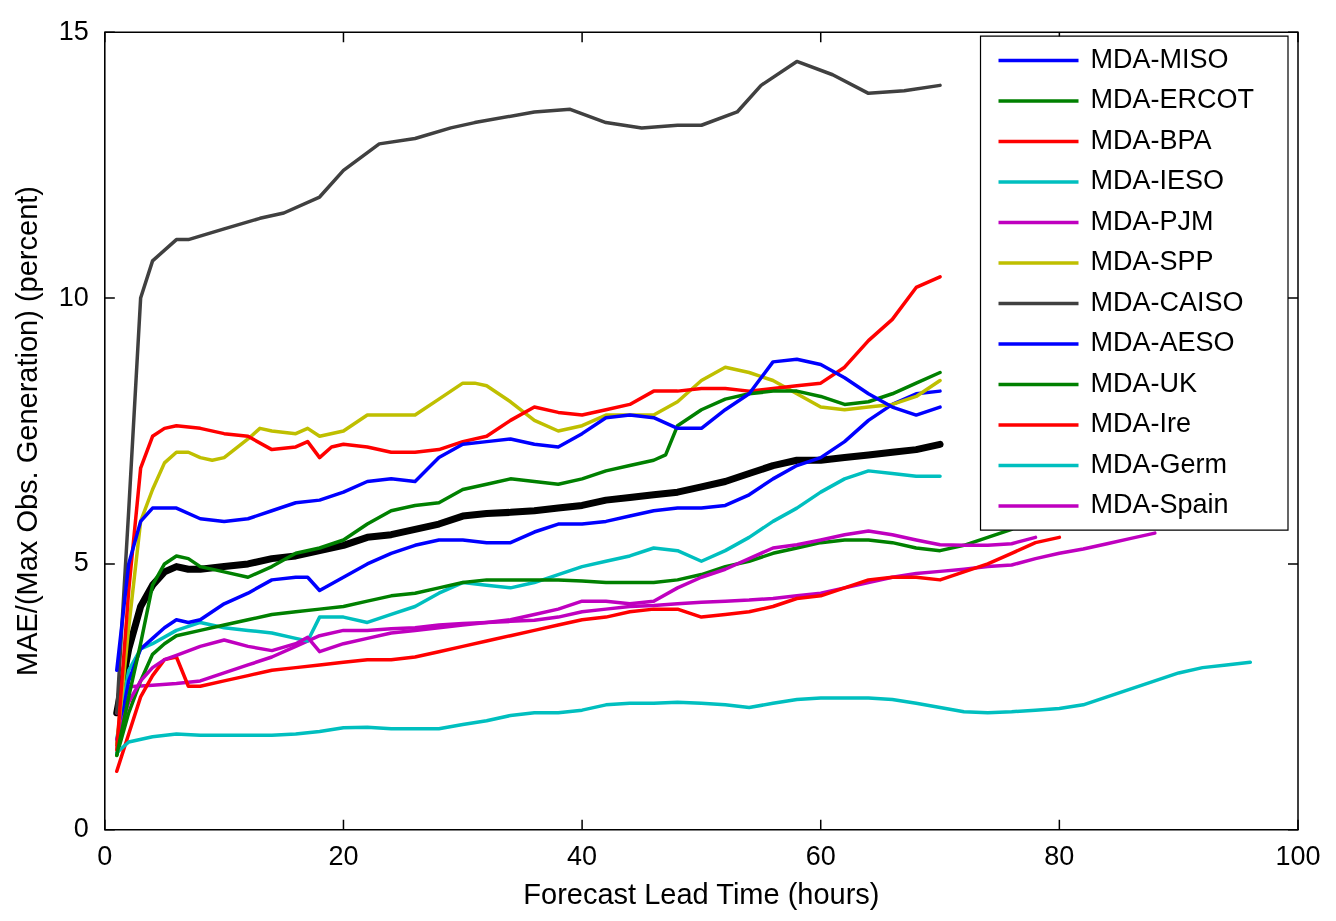 This screenshot has width=1336, height=921. What do you see at coordinates (1172, 99) in the screenshot?
I see `legend-label: MDA-ERCOT` at bounding box center [1172, 99].